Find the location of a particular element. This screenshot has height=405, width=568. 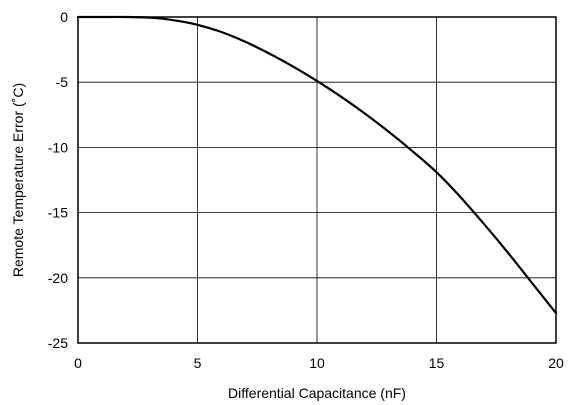

y-tick-label: 0 is located at coordinates (64, 17).